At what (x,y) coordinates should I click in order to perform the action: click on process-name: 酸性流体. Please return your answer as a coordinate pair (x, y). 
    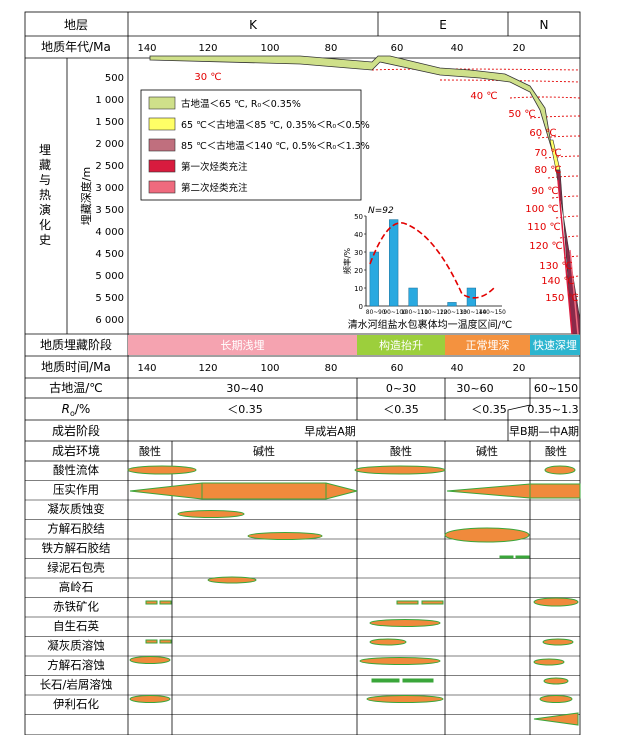
    Looking at the image, I should click on (76, 470).